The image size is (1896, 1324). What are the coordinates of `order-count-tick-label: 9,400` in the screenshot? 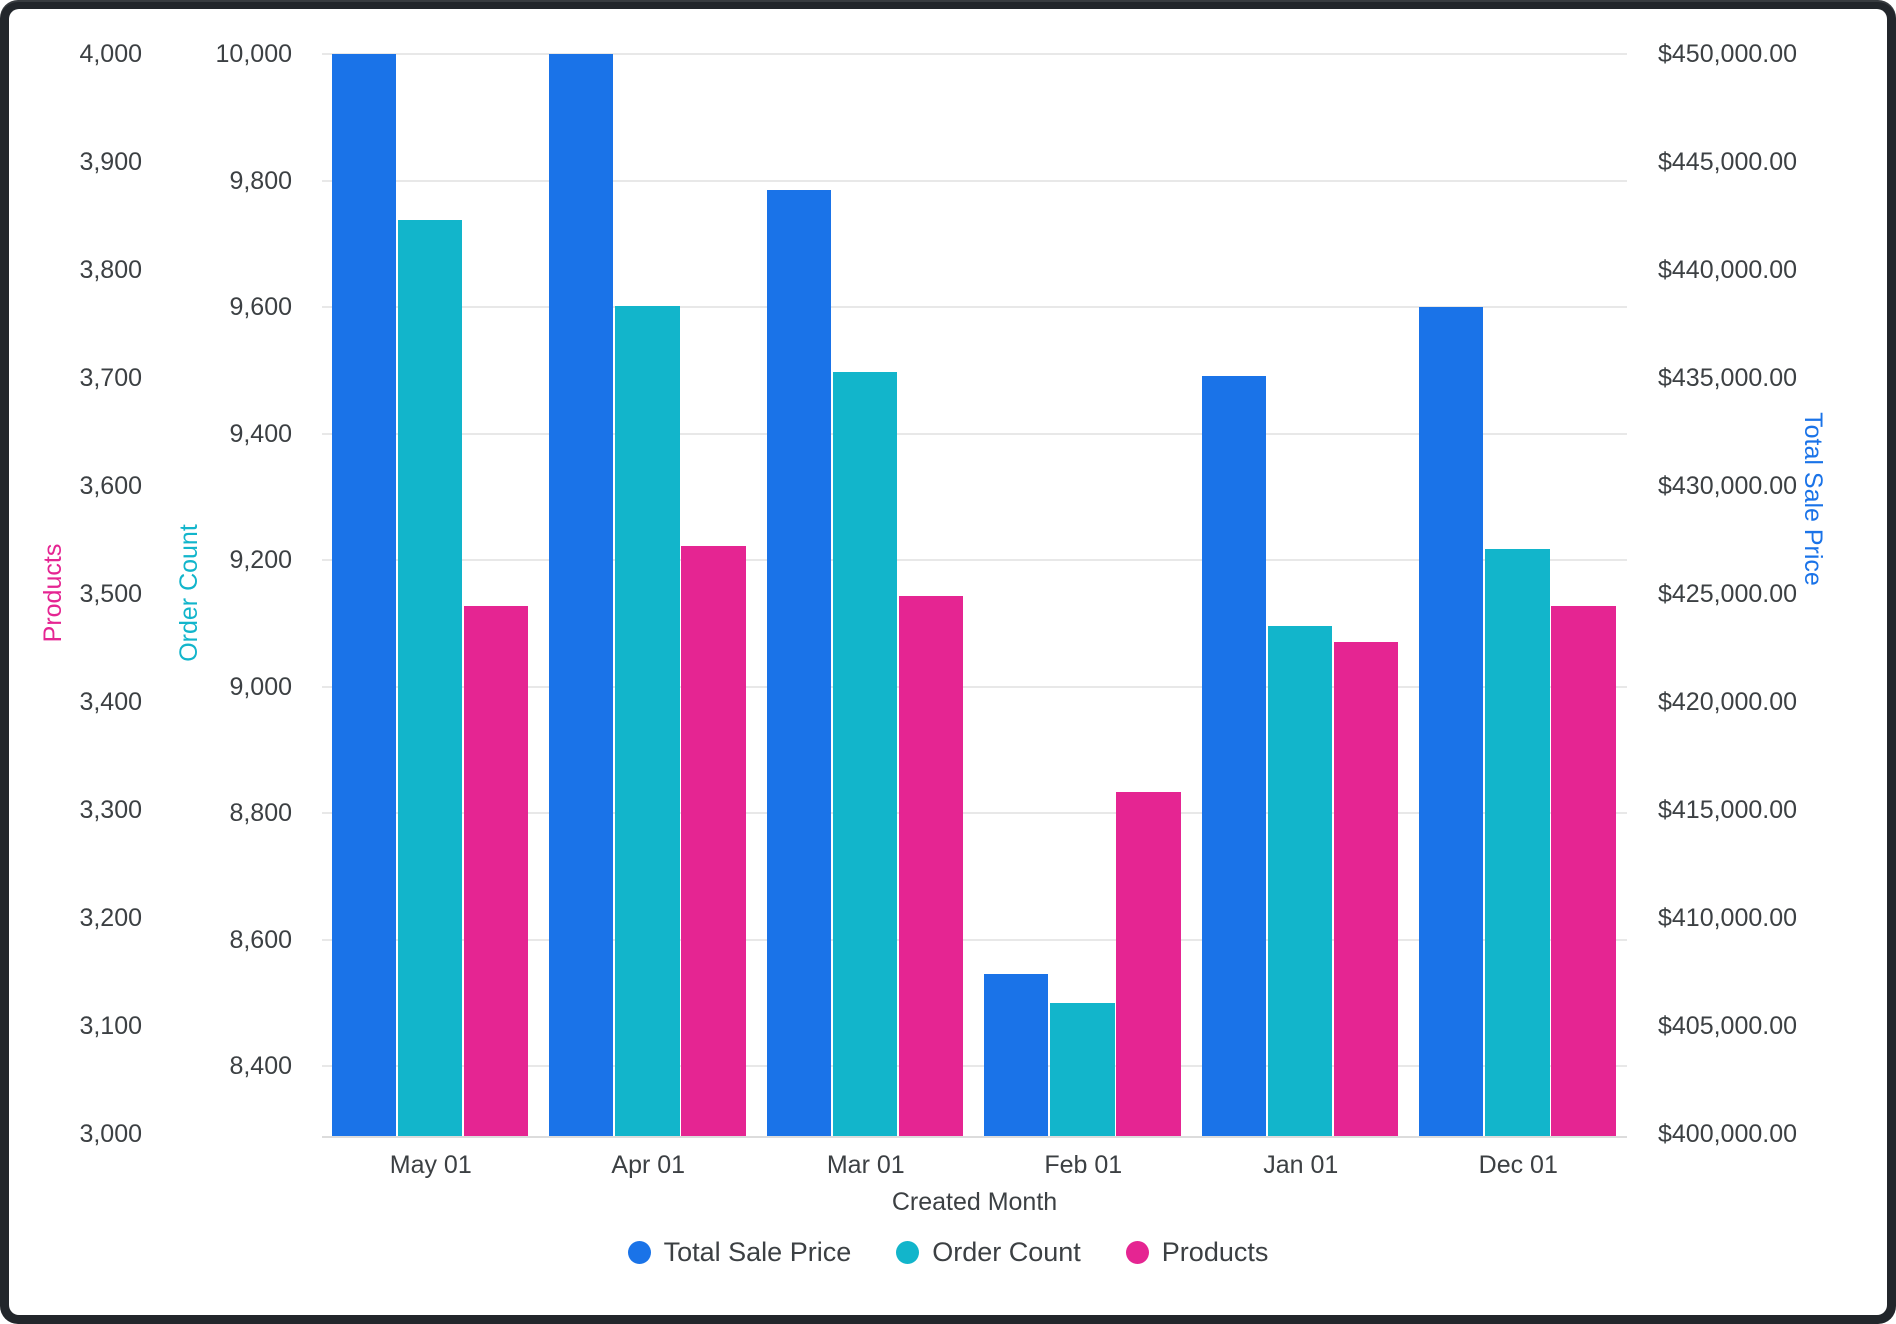 It's located at (260, 433).